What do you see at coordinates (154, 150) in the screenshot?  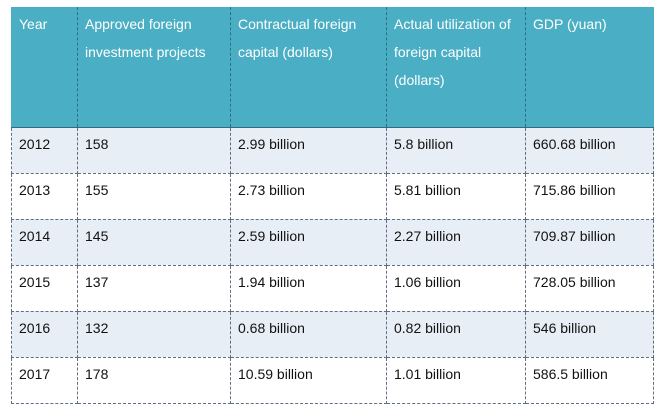 I see `cell-approved-projects: 158` at bounding box center [154, 150].